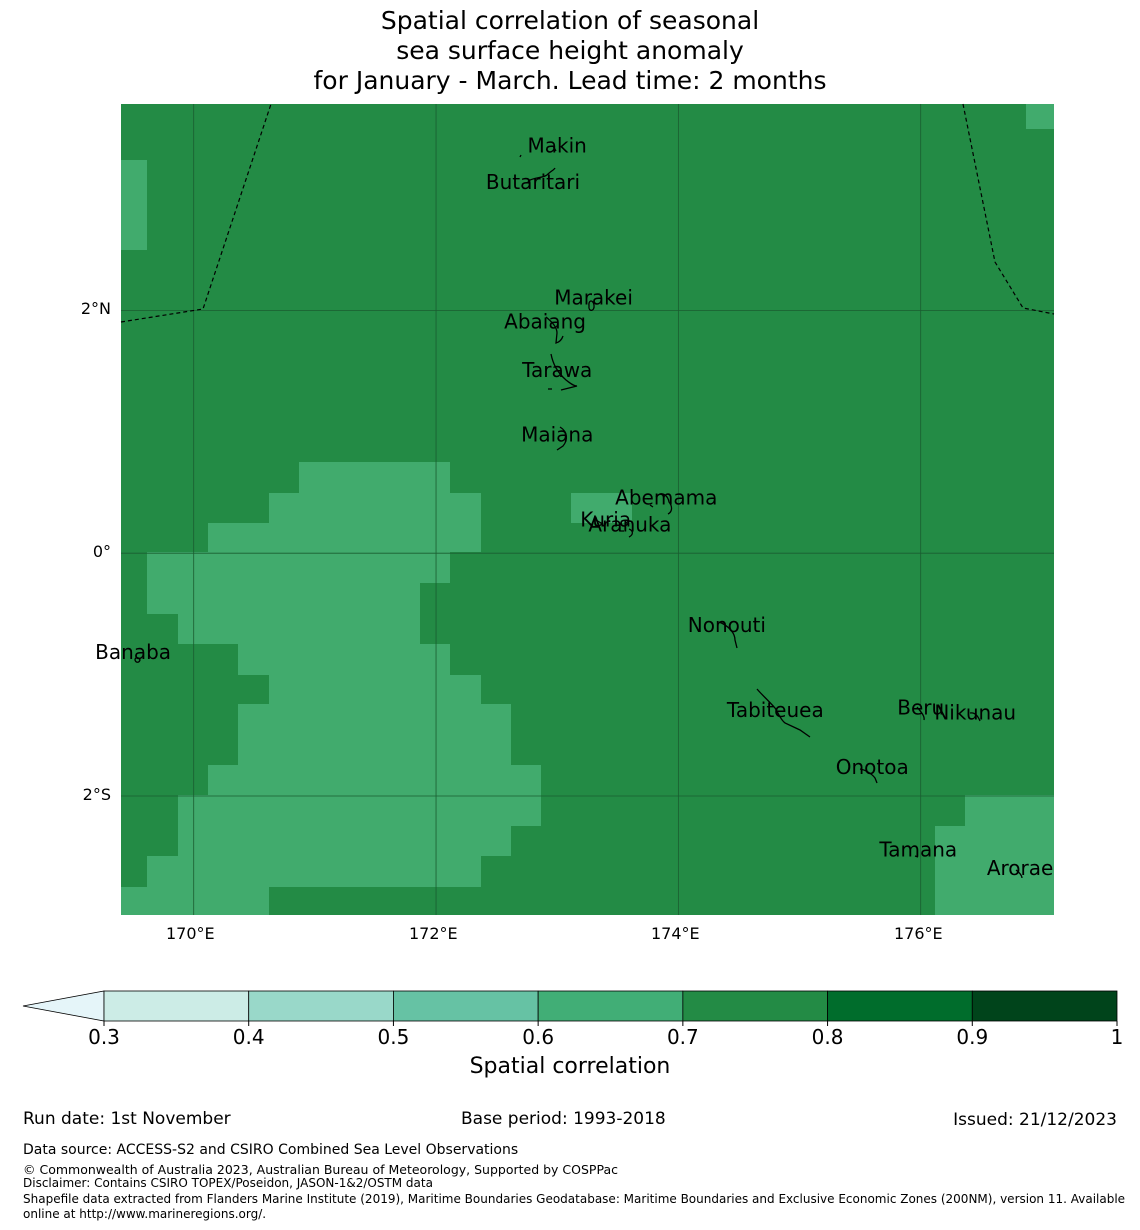 Image resolution: width=1140 pixels, height=1230 pixels. I want to click on island-label-abemama: Abemama, so click(666, 498).